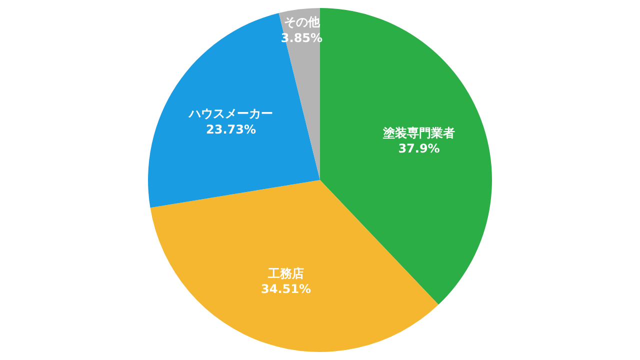  Describe the element at coordinates (419, 148) in the screenshot. I see `data-label: 37.9%` at that location.